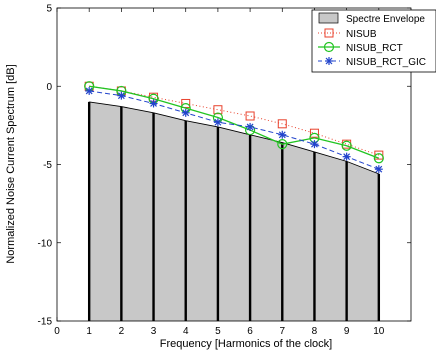 The width and height of the screenshot is (436, 351). Describe the element at coordinates (57, 331) in the screenshot. I see `x-tick-label: 0` at that location.